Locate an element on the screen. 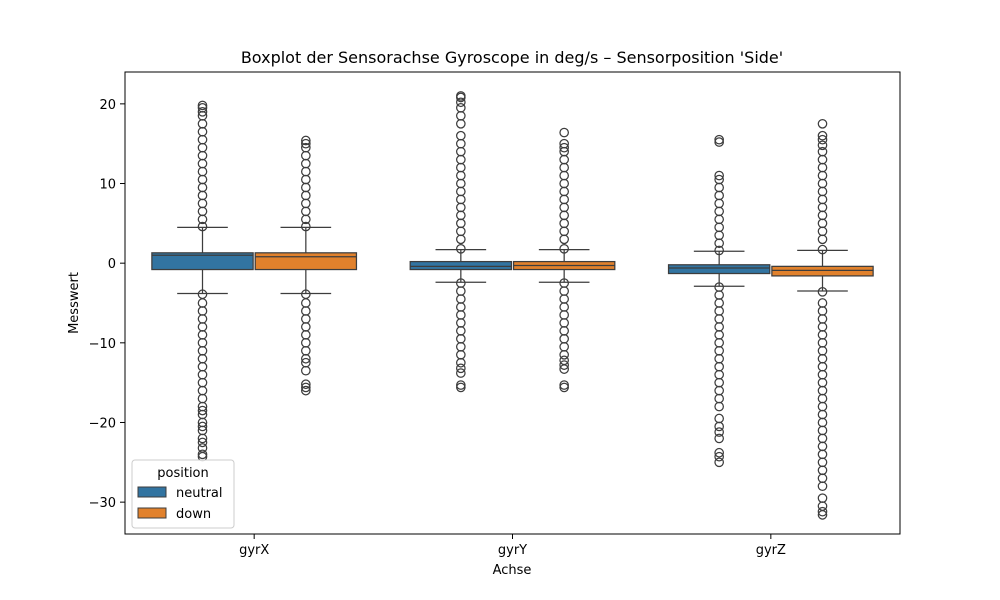  y-axis-label: Messwert is located at coordinates (74, 303).